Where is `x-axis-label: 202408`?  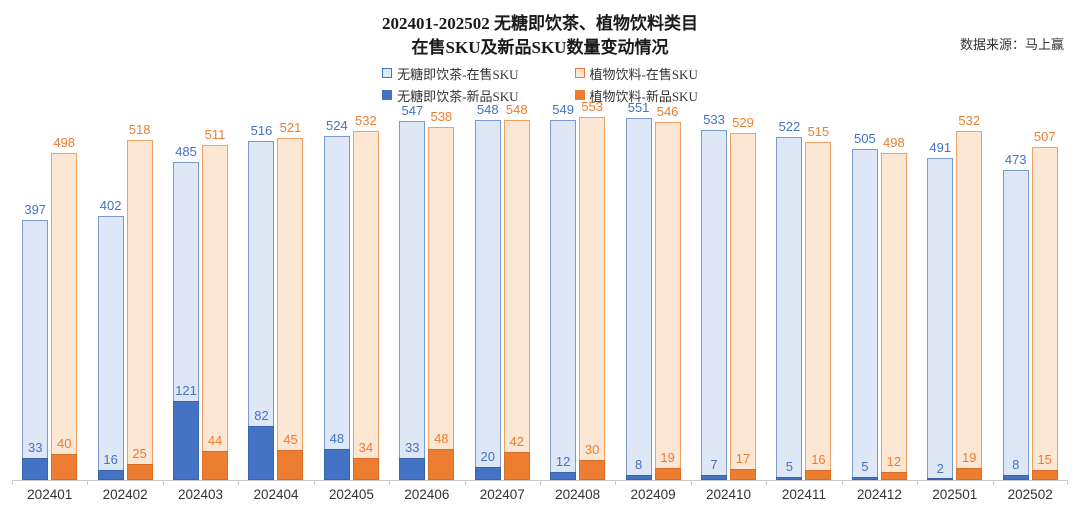 x-axis-label: 202408 is located at coordinates (578, 494).